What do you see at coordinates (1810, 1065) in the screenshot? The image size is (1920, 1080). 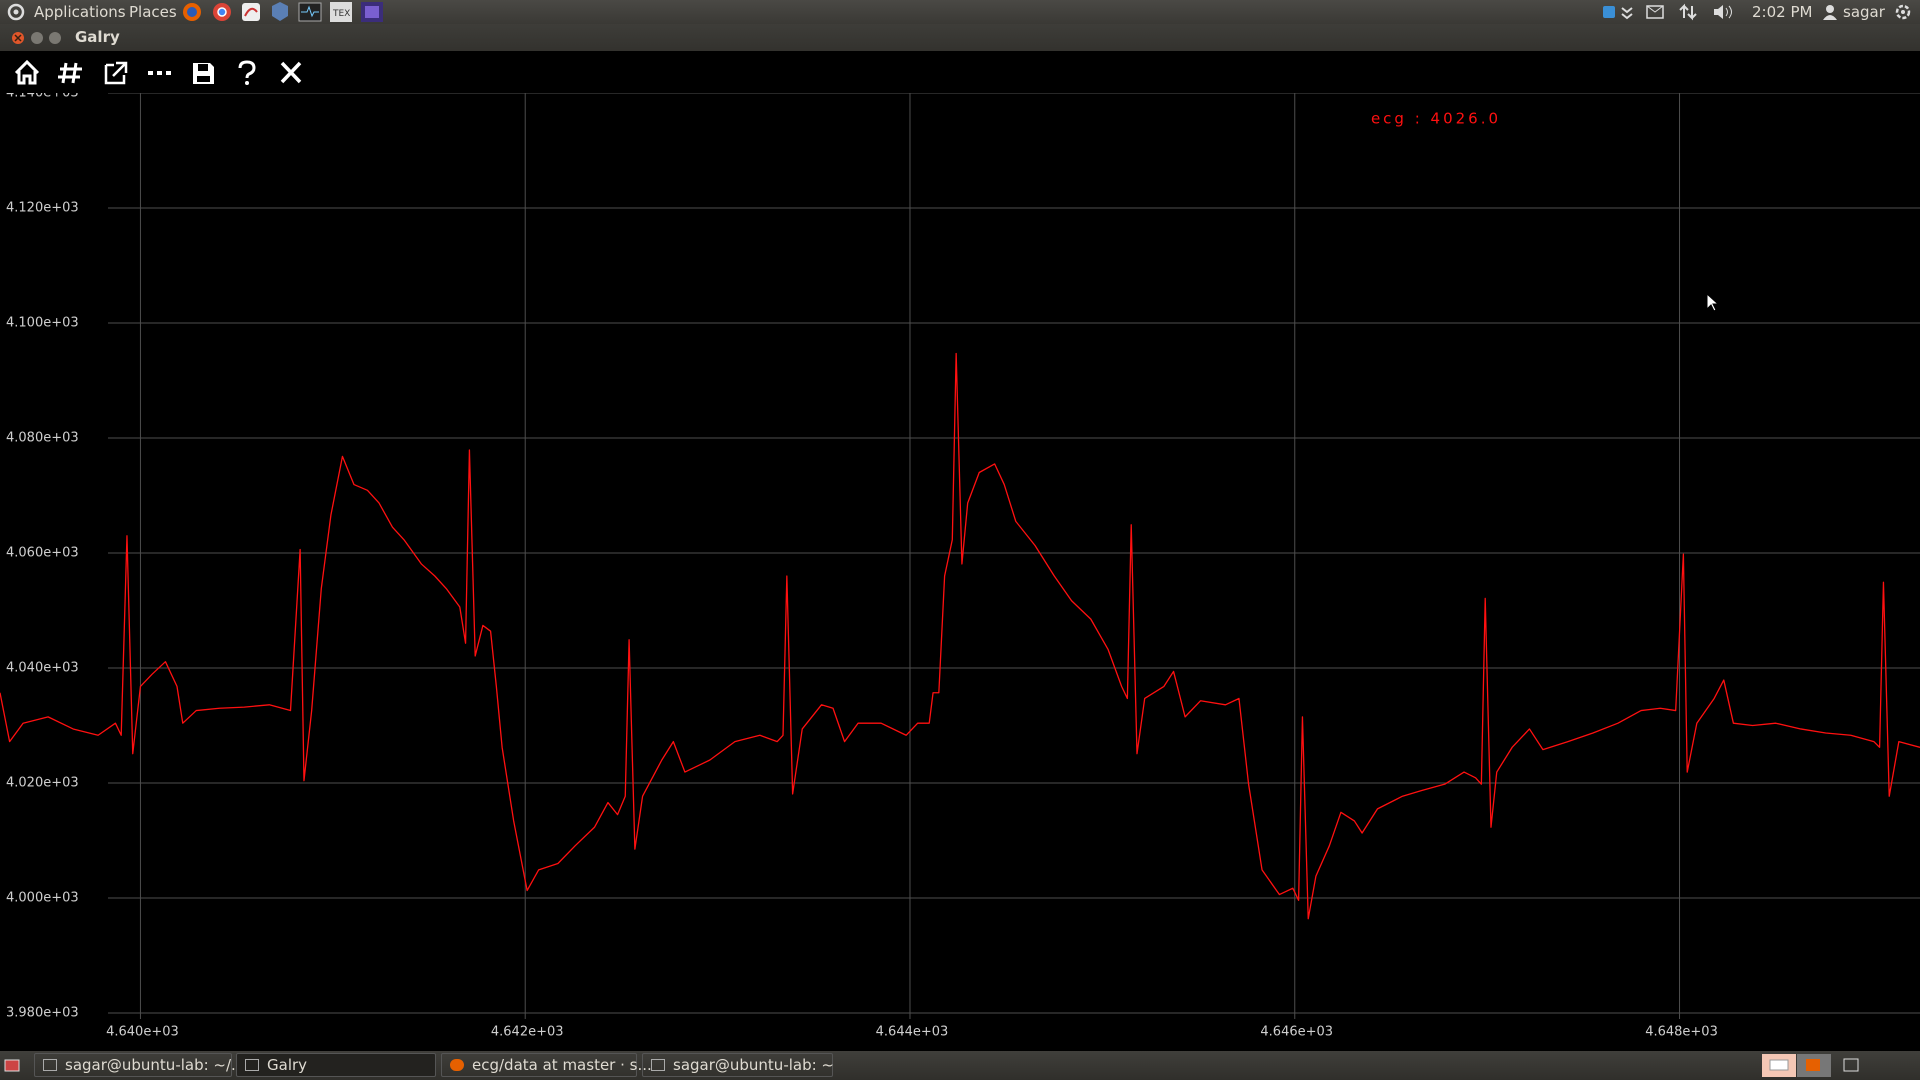 I see `workspace-switcher` at bounding box center [1810, 1065].